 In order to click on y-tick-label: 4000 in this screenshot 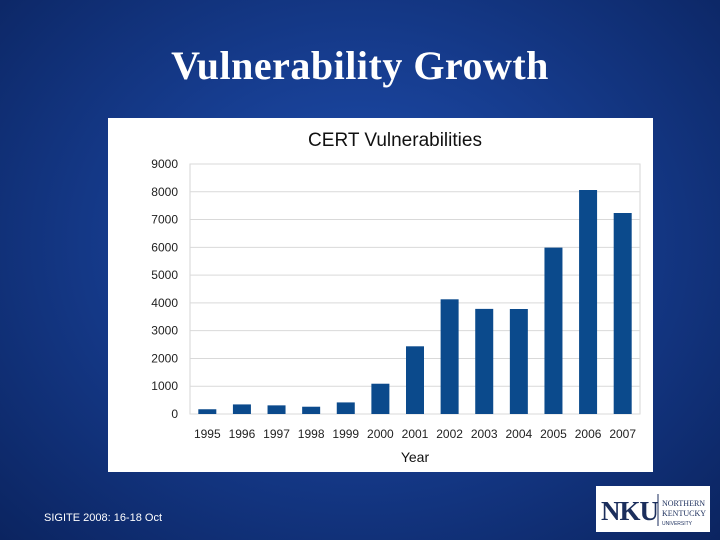, I will do `click(164, 303)`.